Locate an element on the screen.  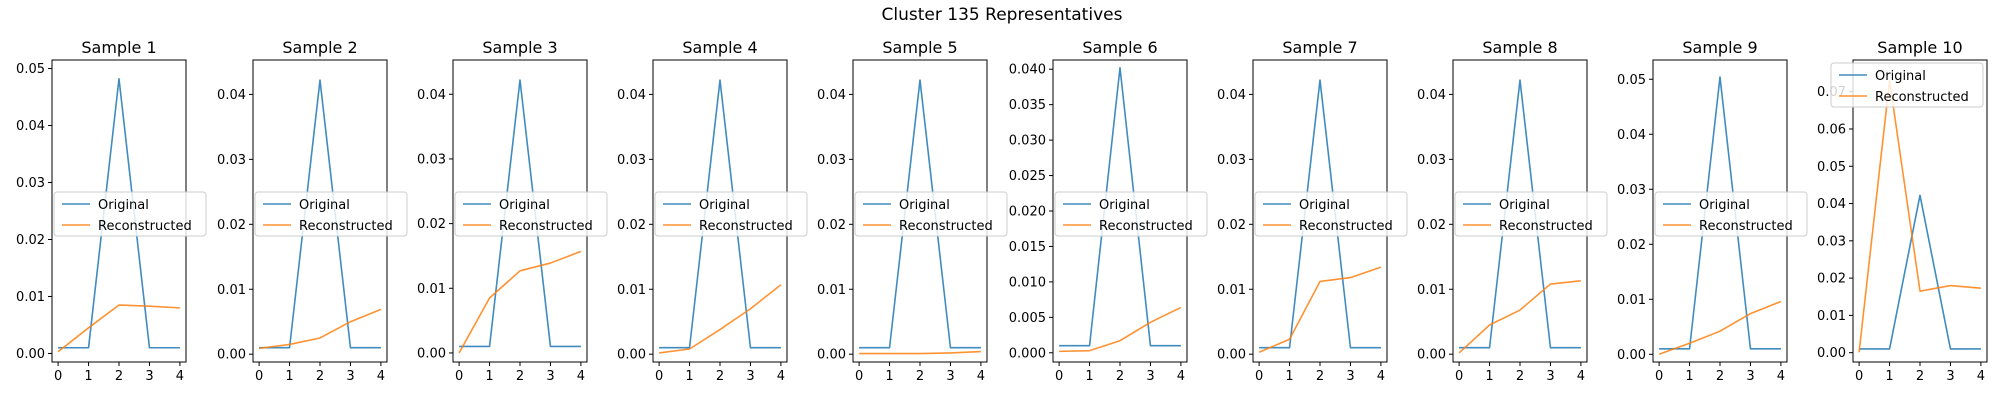
y-tick-label: 0.020 is located at coordinates (1027, 212).